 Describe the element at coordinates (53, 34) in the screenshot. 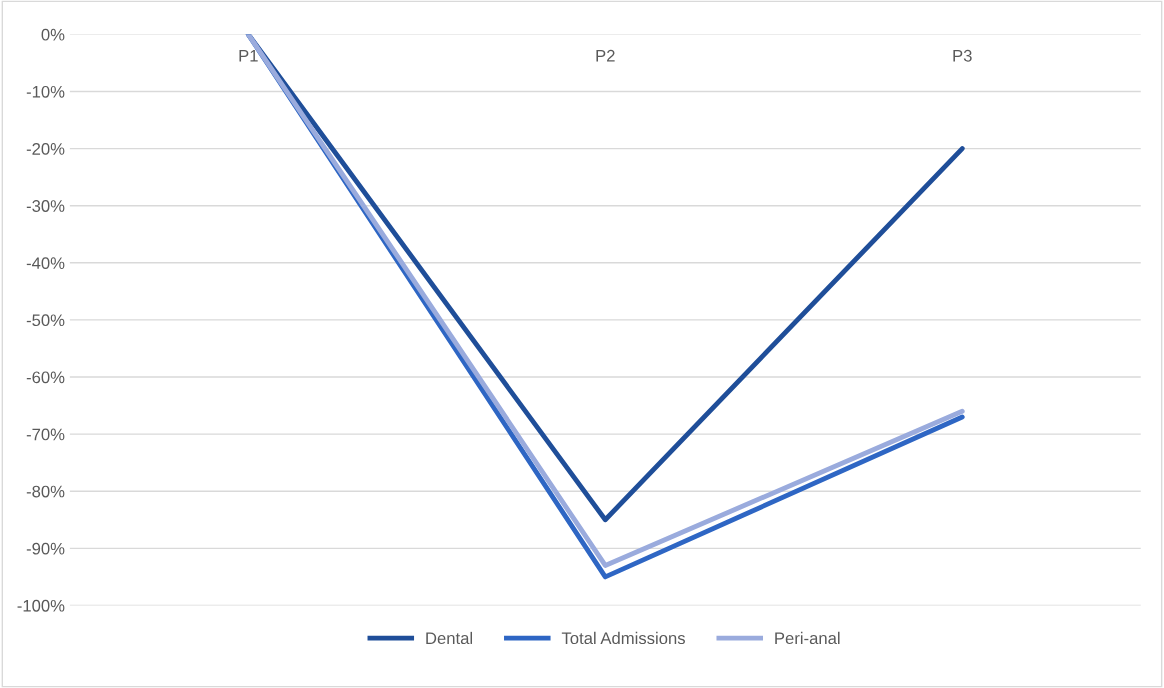

I see `y-tick-label: 0%` at that location.